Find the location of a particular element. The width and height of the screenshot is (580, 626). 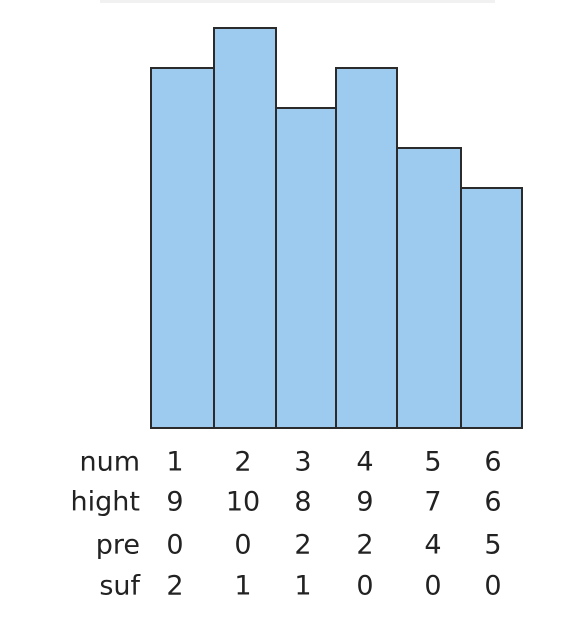

cell-value: 7 is located at coordinates (432, 502).